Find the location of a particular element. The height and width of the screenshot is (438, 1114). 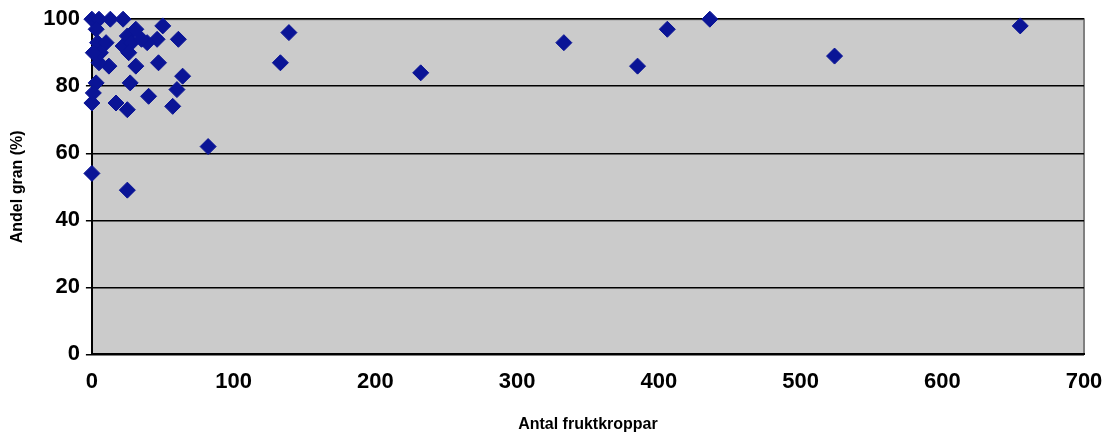

y-tick-label: 100 is located at coordinates (61, 18).